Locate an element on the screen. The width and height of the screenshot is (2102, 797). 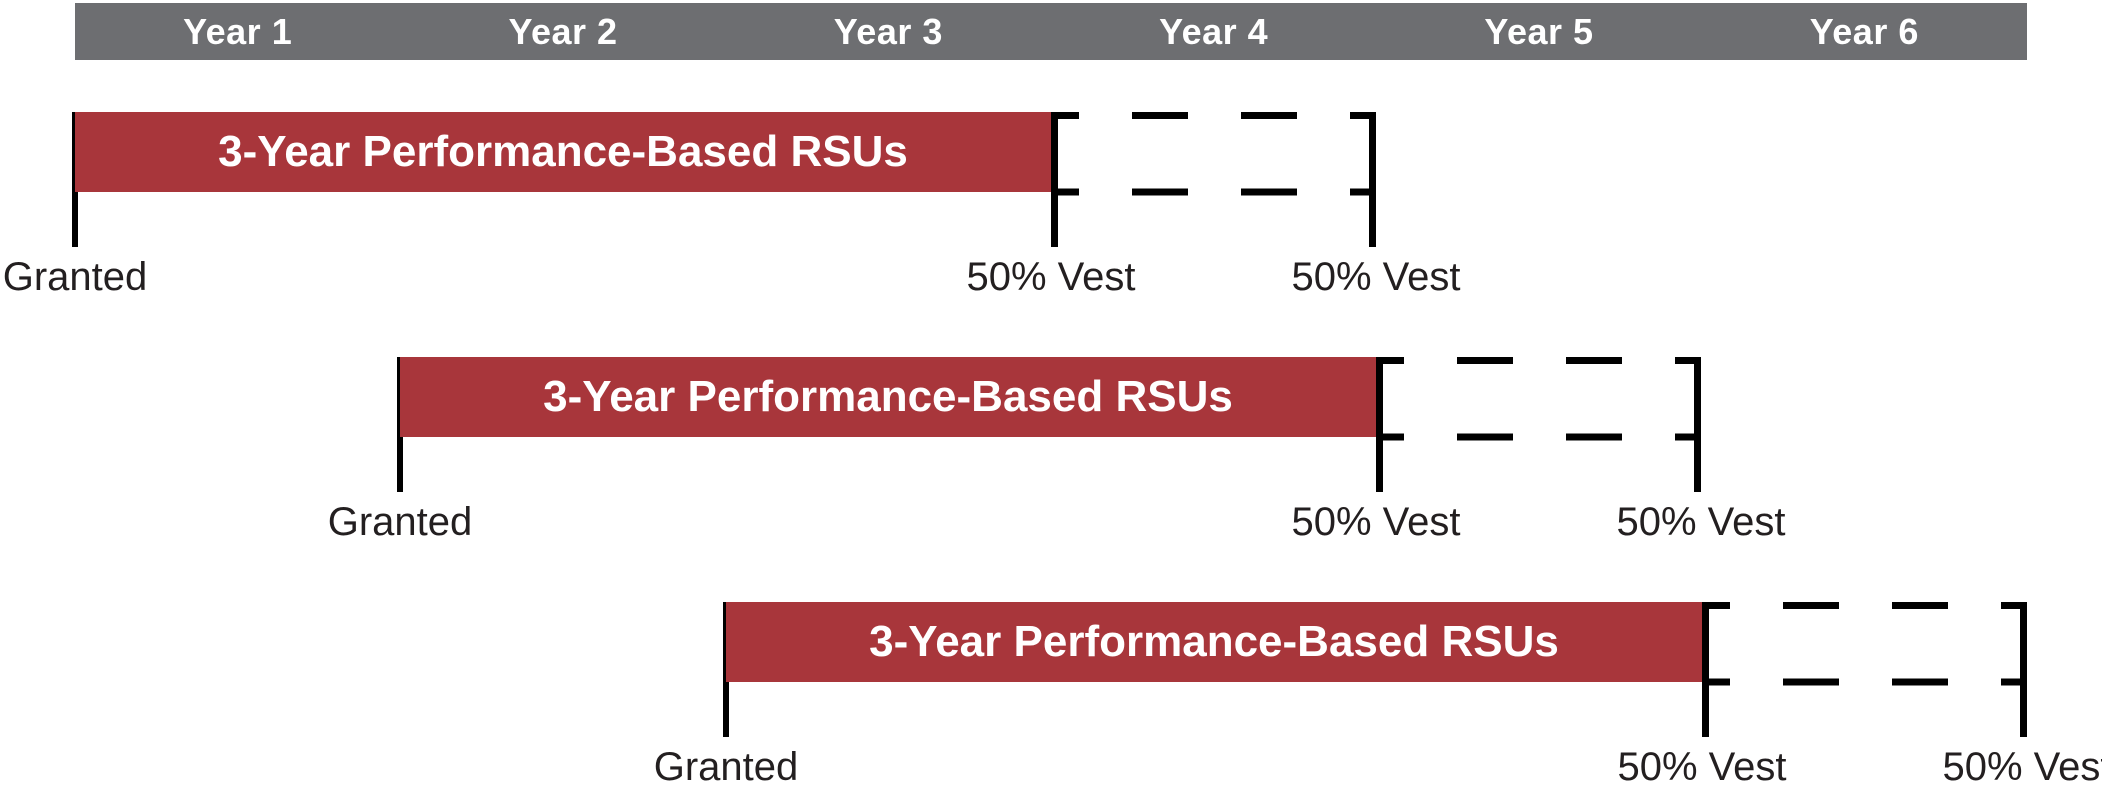
year-label-6: Year 6 is located at coordinates (1864, 31).